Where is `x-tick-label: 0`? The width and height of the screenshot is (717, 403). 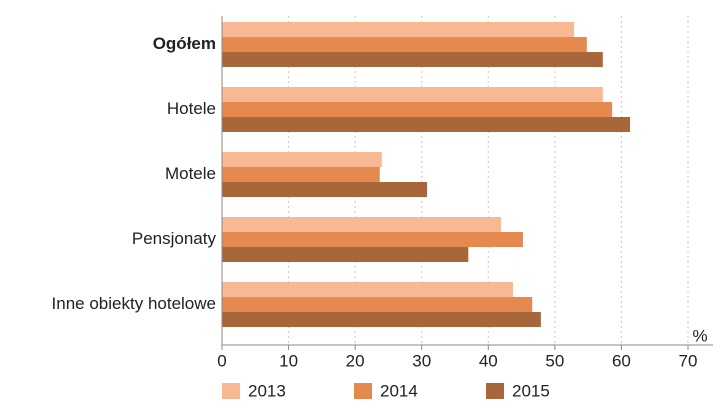
x-tick-label: 0 is located at coordinates (221, 360).